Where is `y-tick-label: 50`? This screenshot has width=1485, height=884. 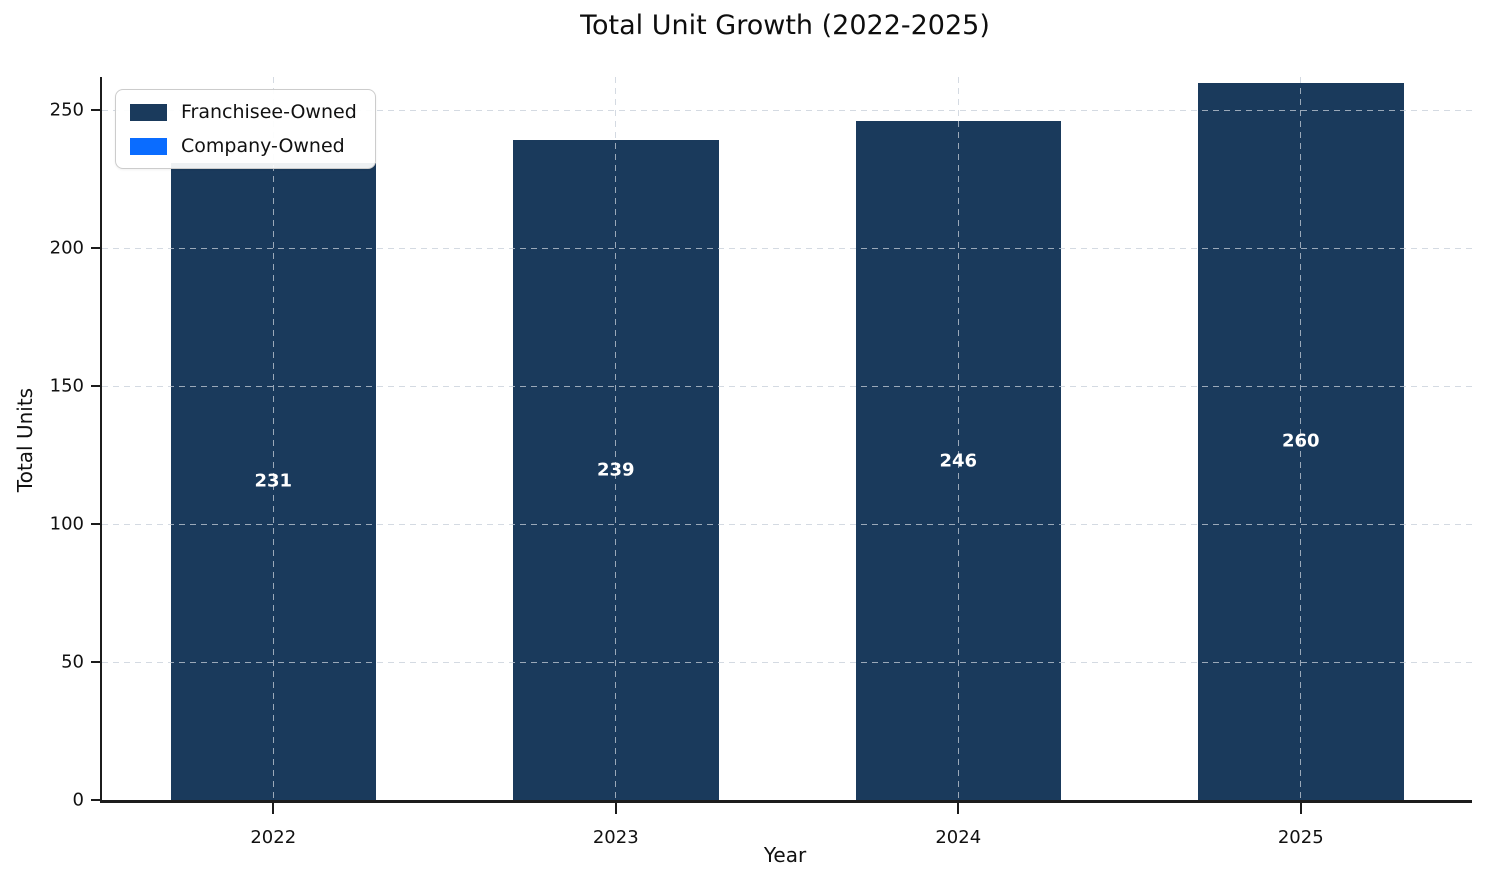
y-tick-label: 50 is located at coordinates (72, 662).